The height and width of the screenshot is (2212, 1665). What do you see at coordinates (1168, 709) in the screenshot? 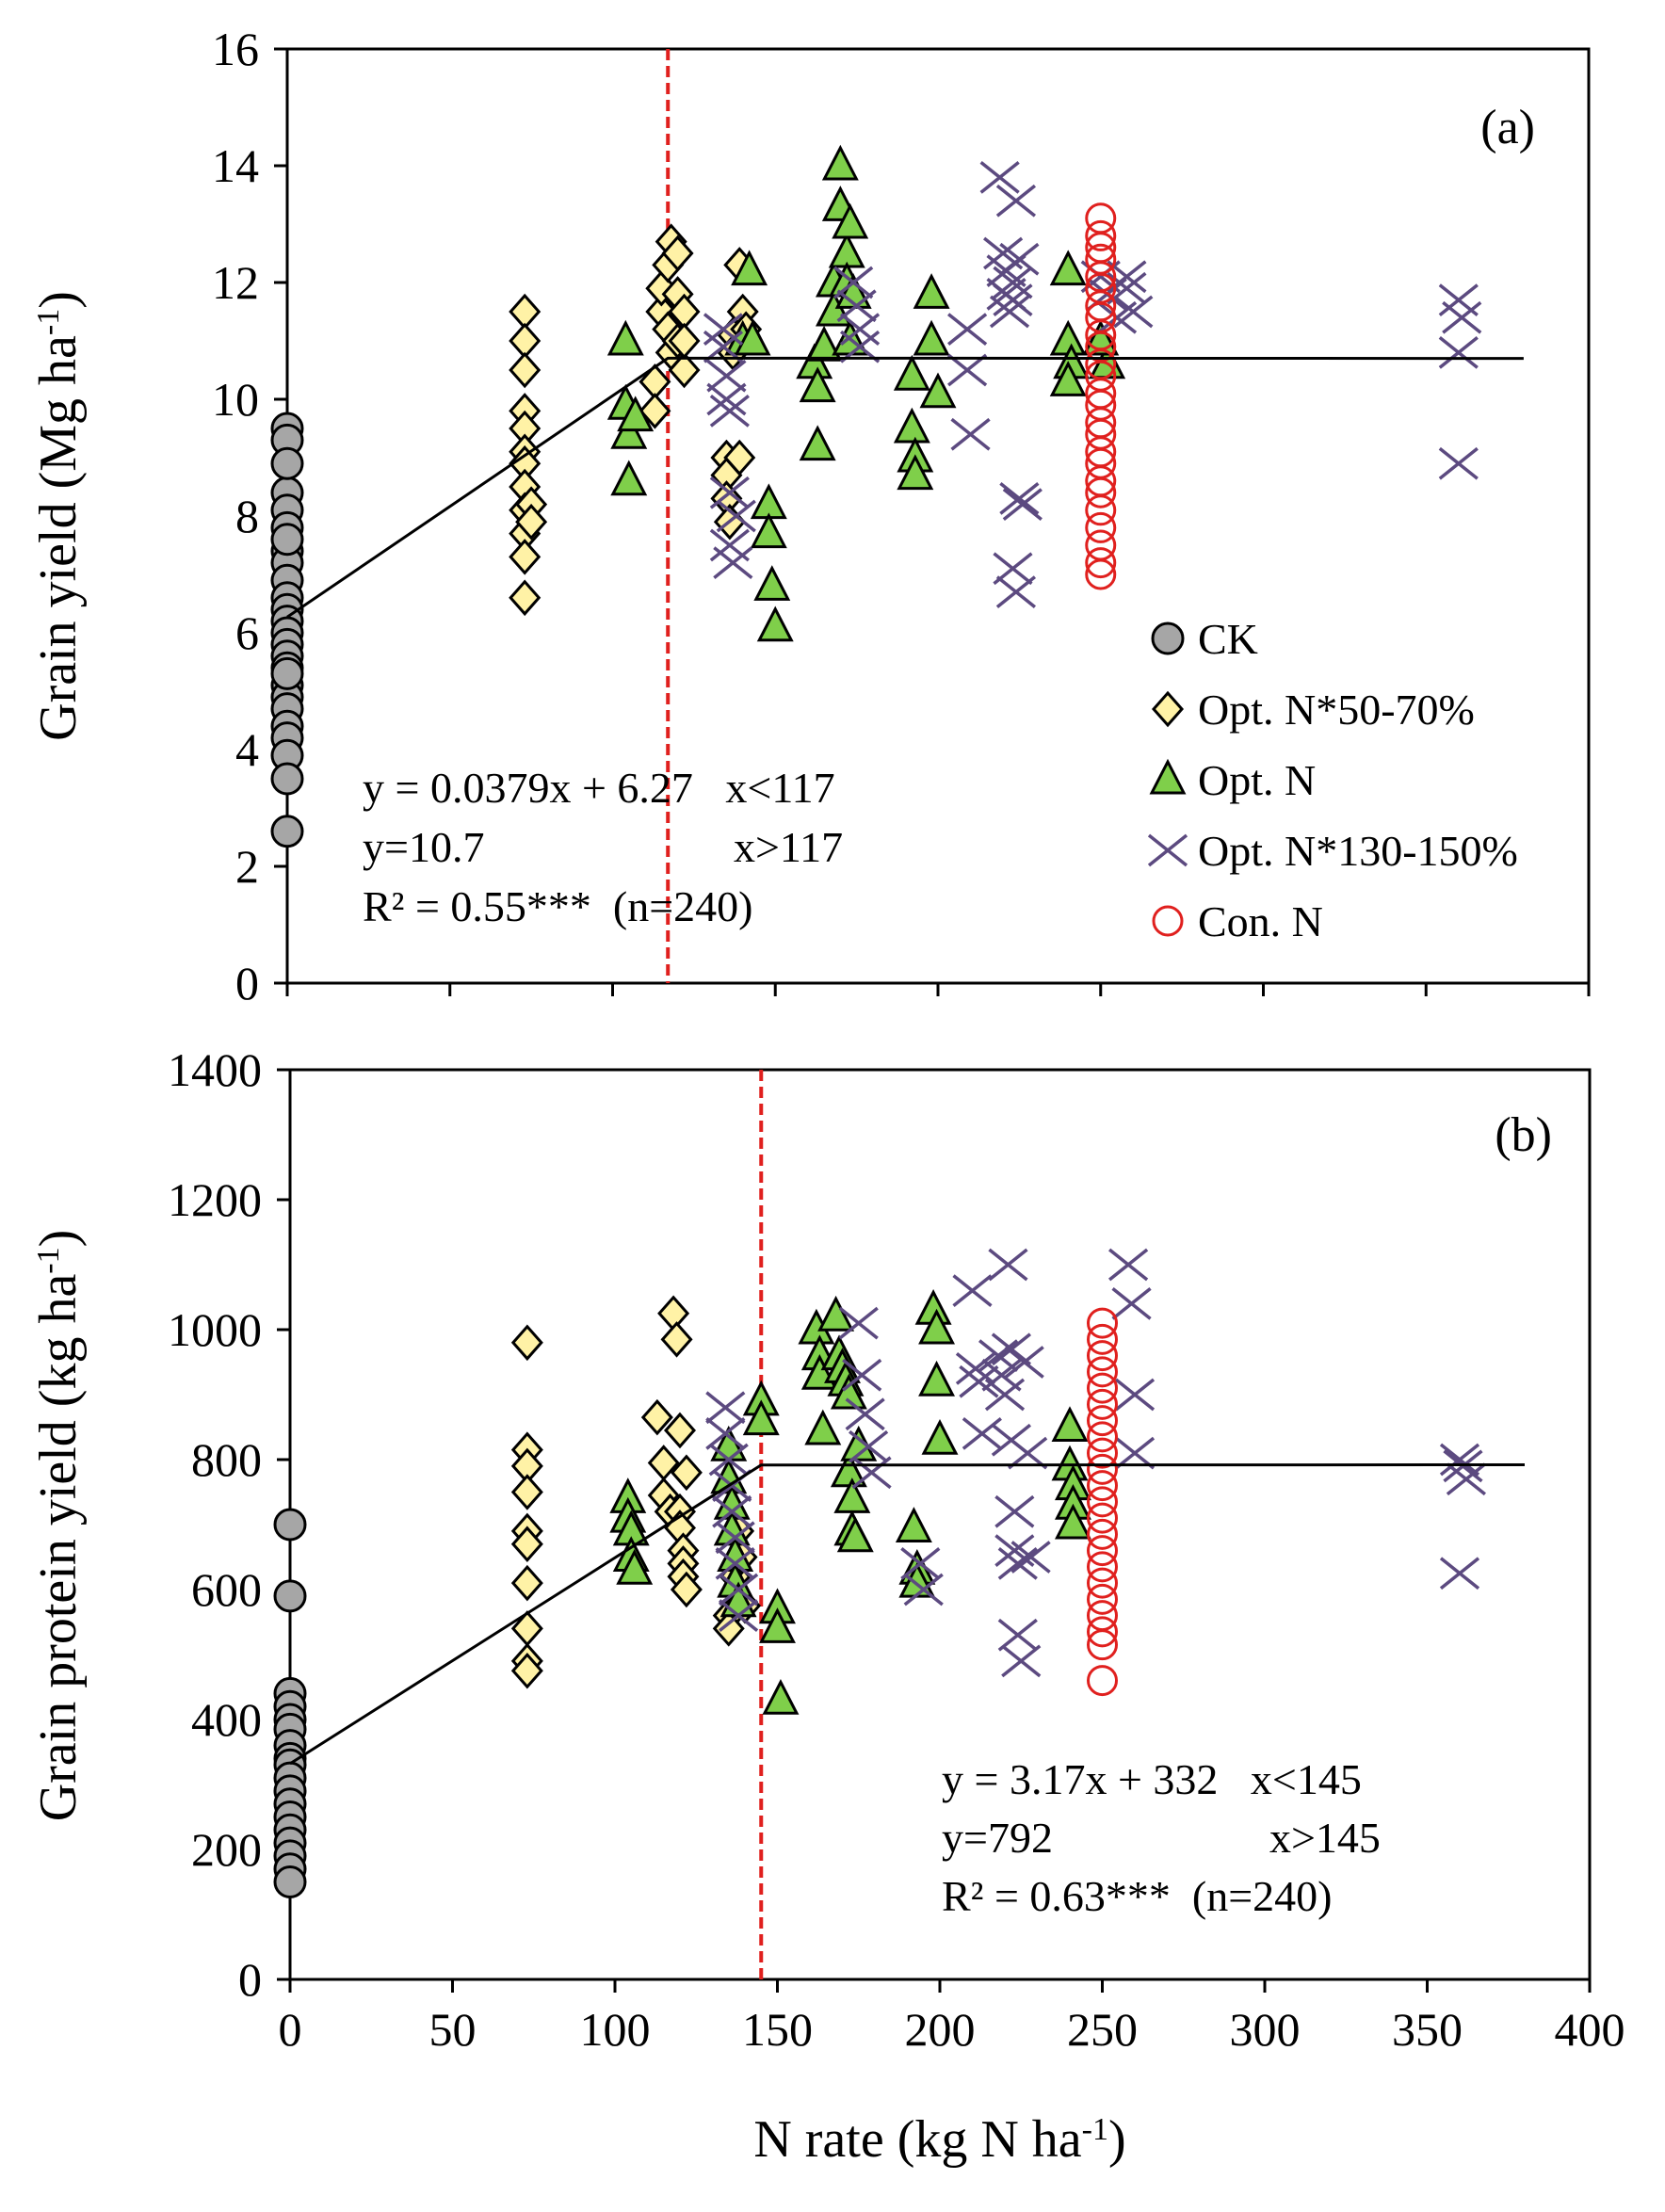
I see `legend-marker-opt50` at bounding box center [1168, 709].